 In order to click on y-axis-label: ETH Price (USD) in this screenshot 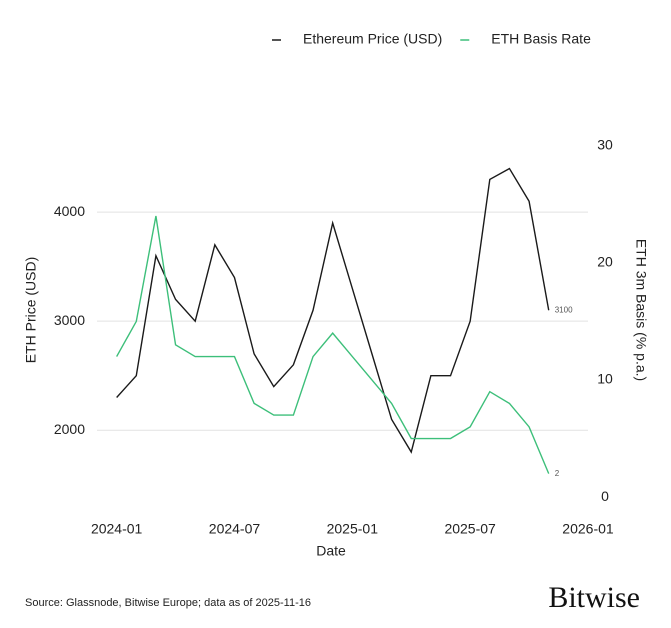, I will do `click(31, 310)`.